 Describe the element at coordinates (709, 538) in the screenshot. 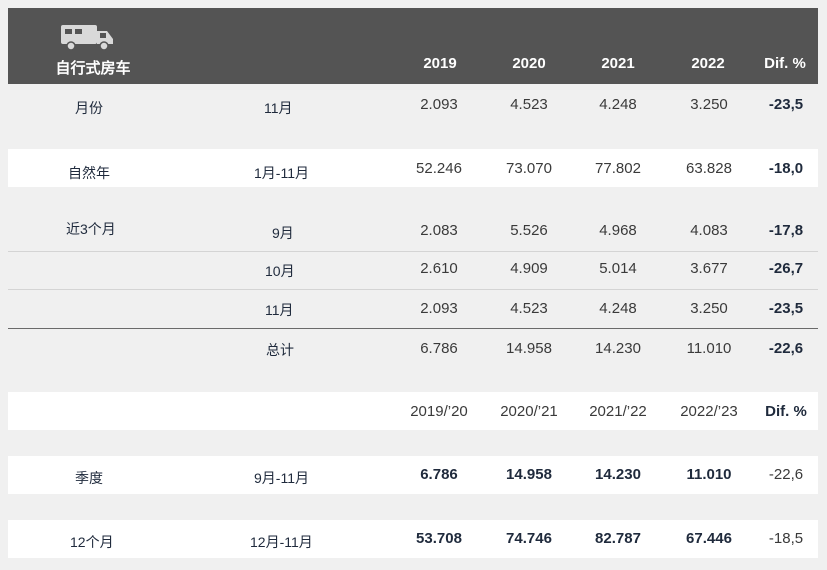

I see `value-4: 67.446` at that location.